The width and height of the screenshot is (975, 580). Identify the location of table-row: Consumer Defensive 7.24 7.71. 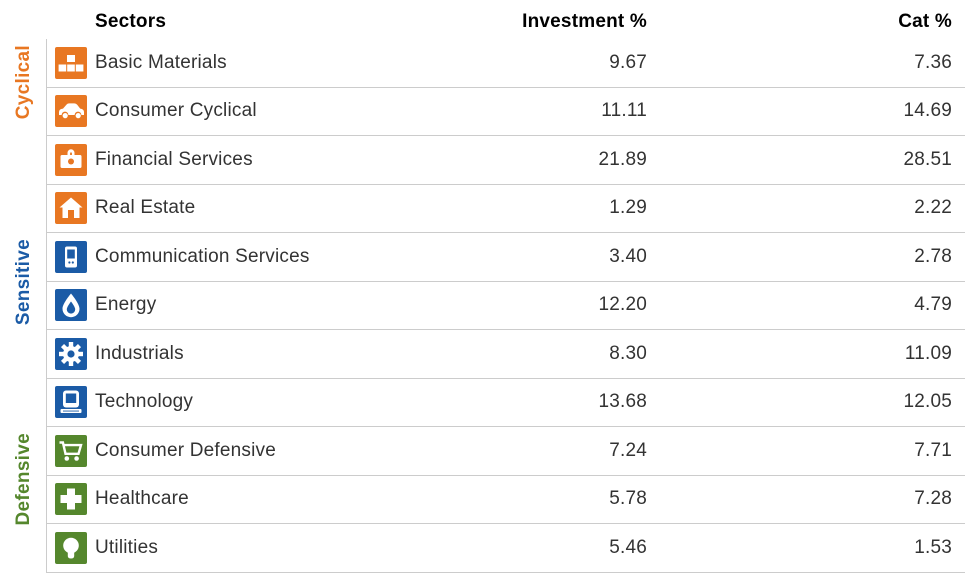
(505, 451).